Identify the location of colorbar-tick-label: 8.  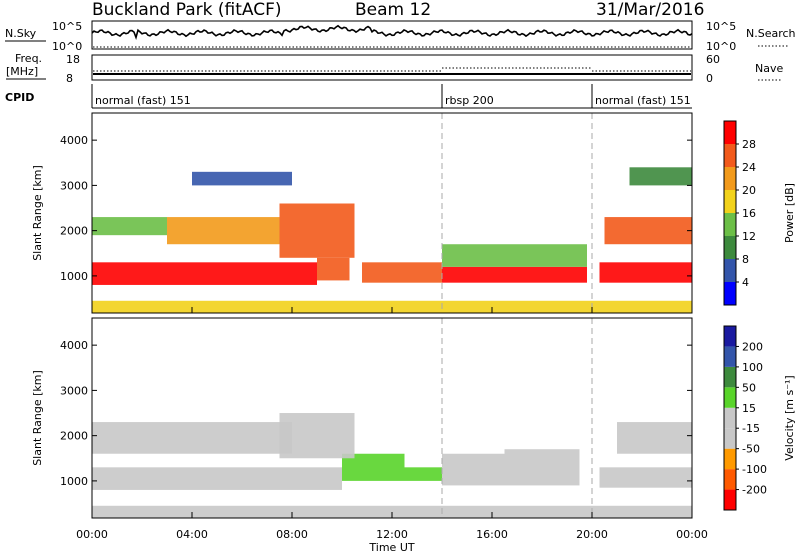
(745, 259).